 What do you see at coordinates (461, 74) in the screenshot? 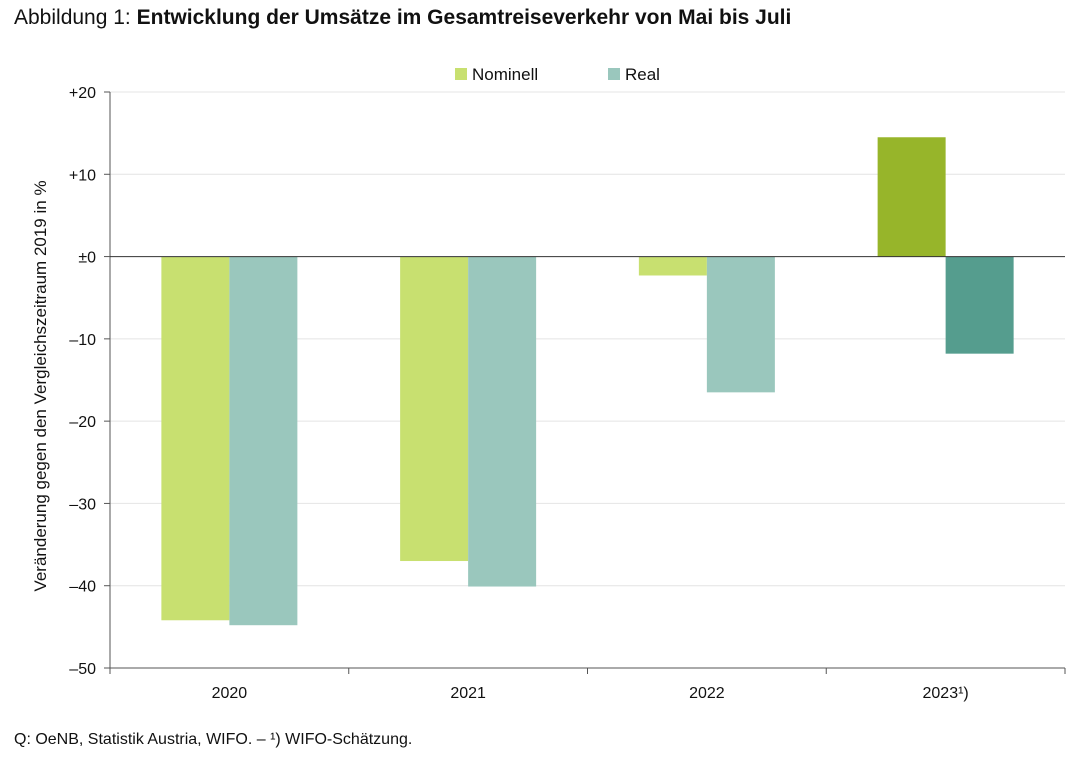
I see `legend-swatch-nominell` at bounding box center [461, 74].